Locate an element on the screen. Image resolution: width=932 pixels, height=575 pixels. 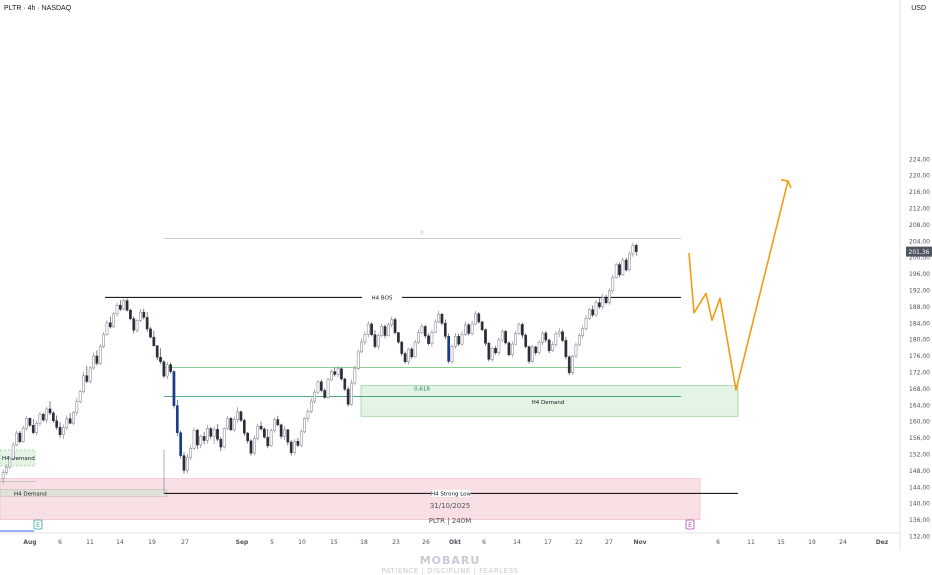
price-tick-label: 212,00 is located at coordinates (919, 209).